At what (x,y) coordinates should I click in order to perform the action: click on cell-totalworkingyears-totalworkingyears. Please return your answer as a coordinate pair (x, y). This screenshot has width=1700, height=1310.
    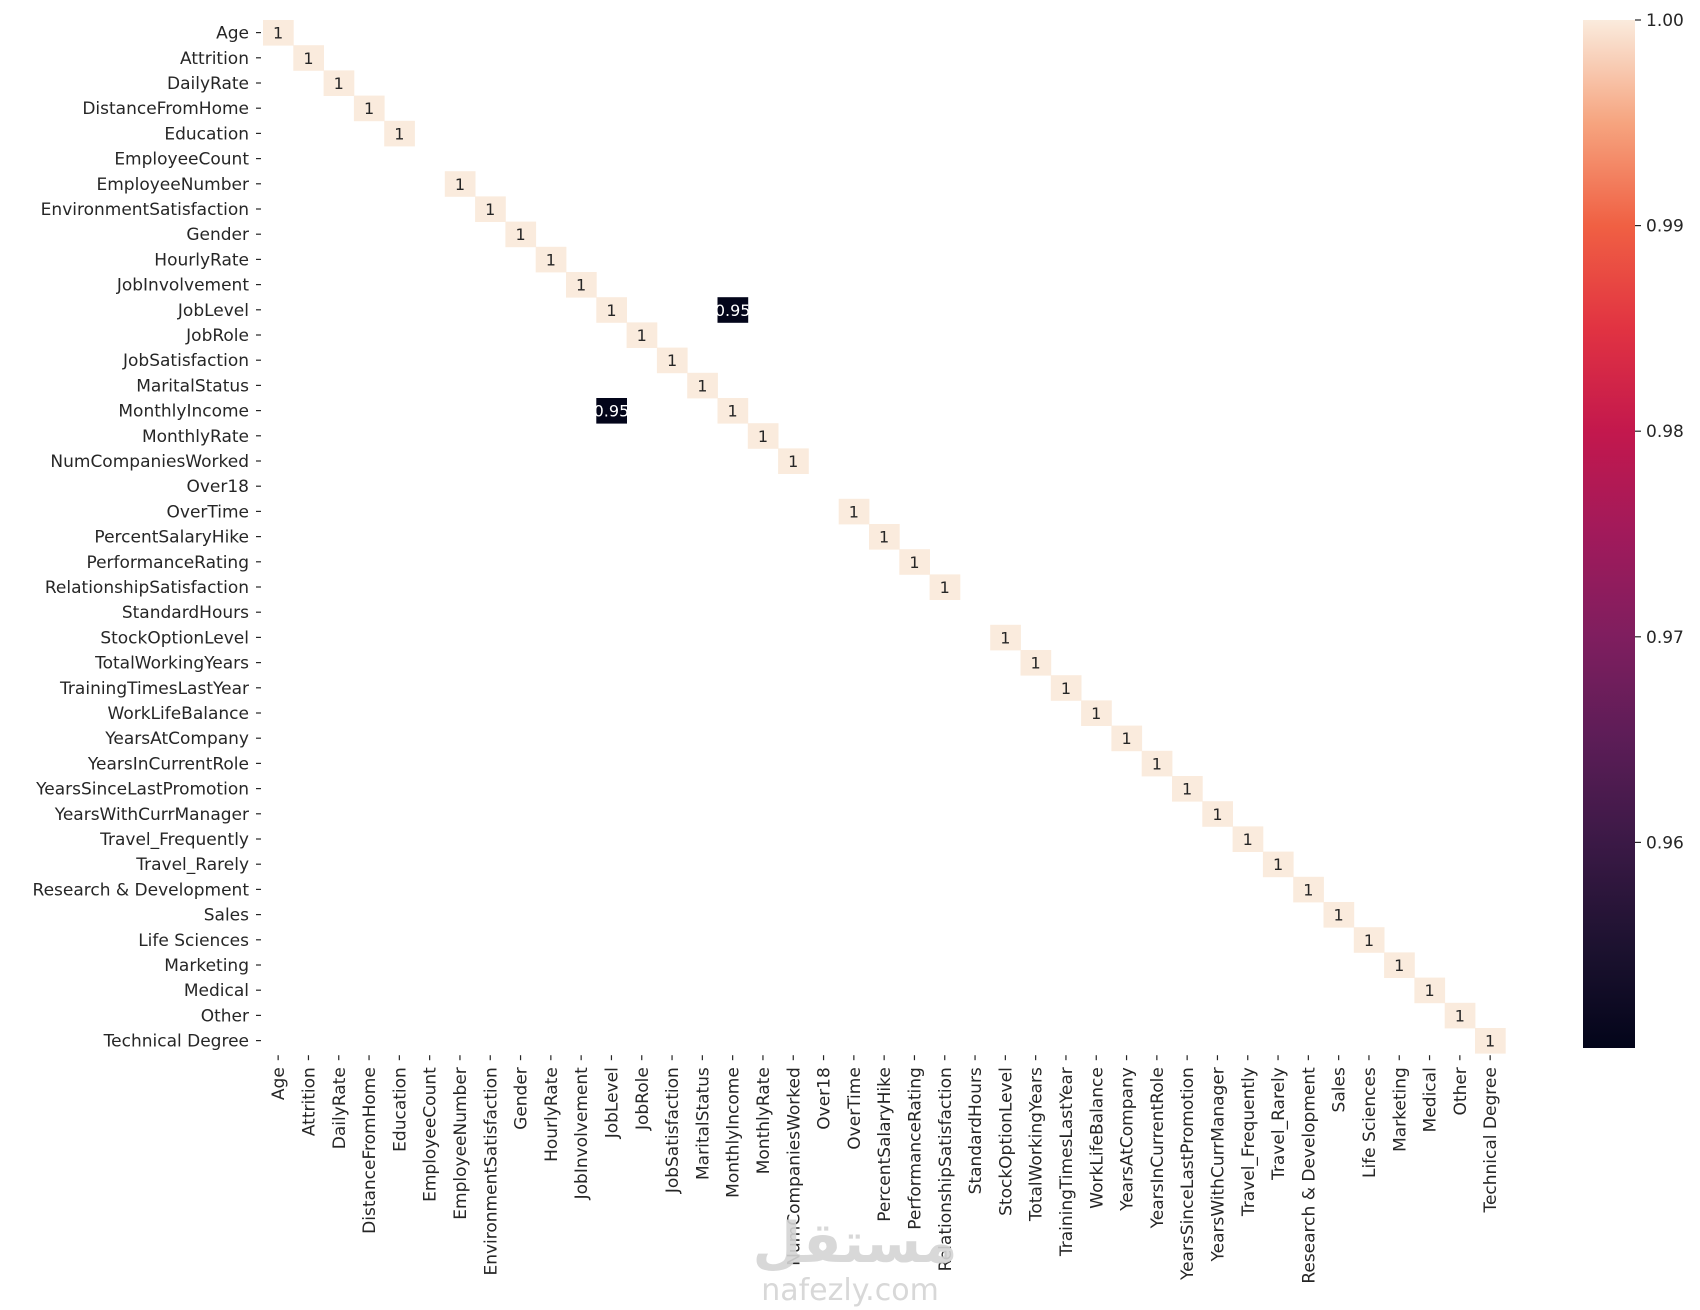
    Looking at the image, I should click on (1036, 663).